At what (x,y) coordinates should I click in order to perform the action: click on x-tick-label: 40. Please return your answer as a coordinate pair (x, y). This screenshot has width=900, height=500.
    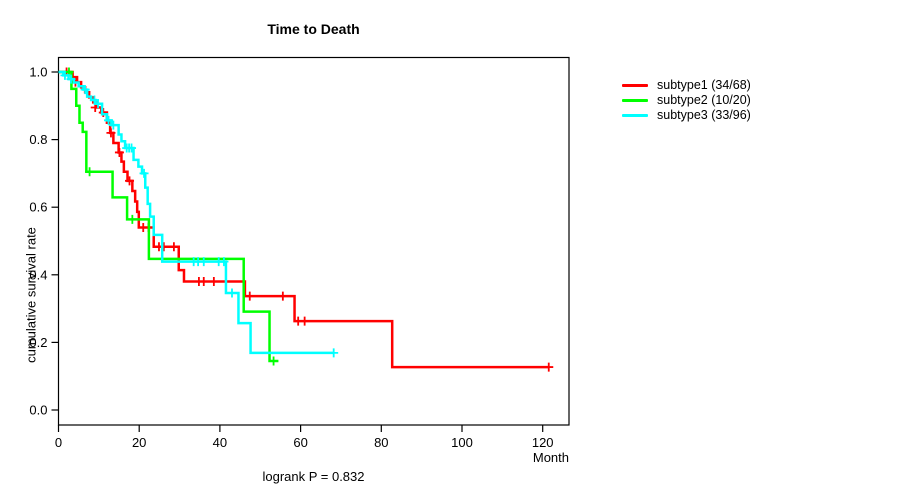
    Looking at the image, I should click on (220, 442).